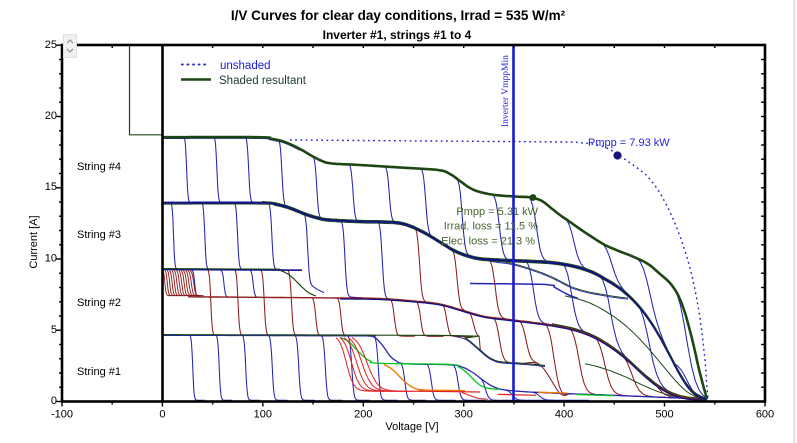 This screenshot has height=443, width=797. What do you see at coordinates (99, 167) in the screenshot?
I see `svg-text: String #4` at bounding box center [99, 167].